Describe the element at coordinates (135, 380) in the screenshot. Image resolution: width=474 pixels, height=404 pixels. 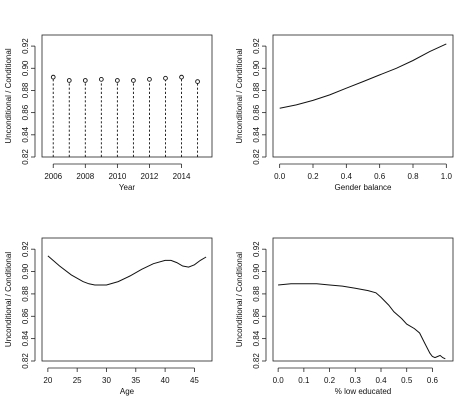
I see `x-tick-label: 35` at that location.